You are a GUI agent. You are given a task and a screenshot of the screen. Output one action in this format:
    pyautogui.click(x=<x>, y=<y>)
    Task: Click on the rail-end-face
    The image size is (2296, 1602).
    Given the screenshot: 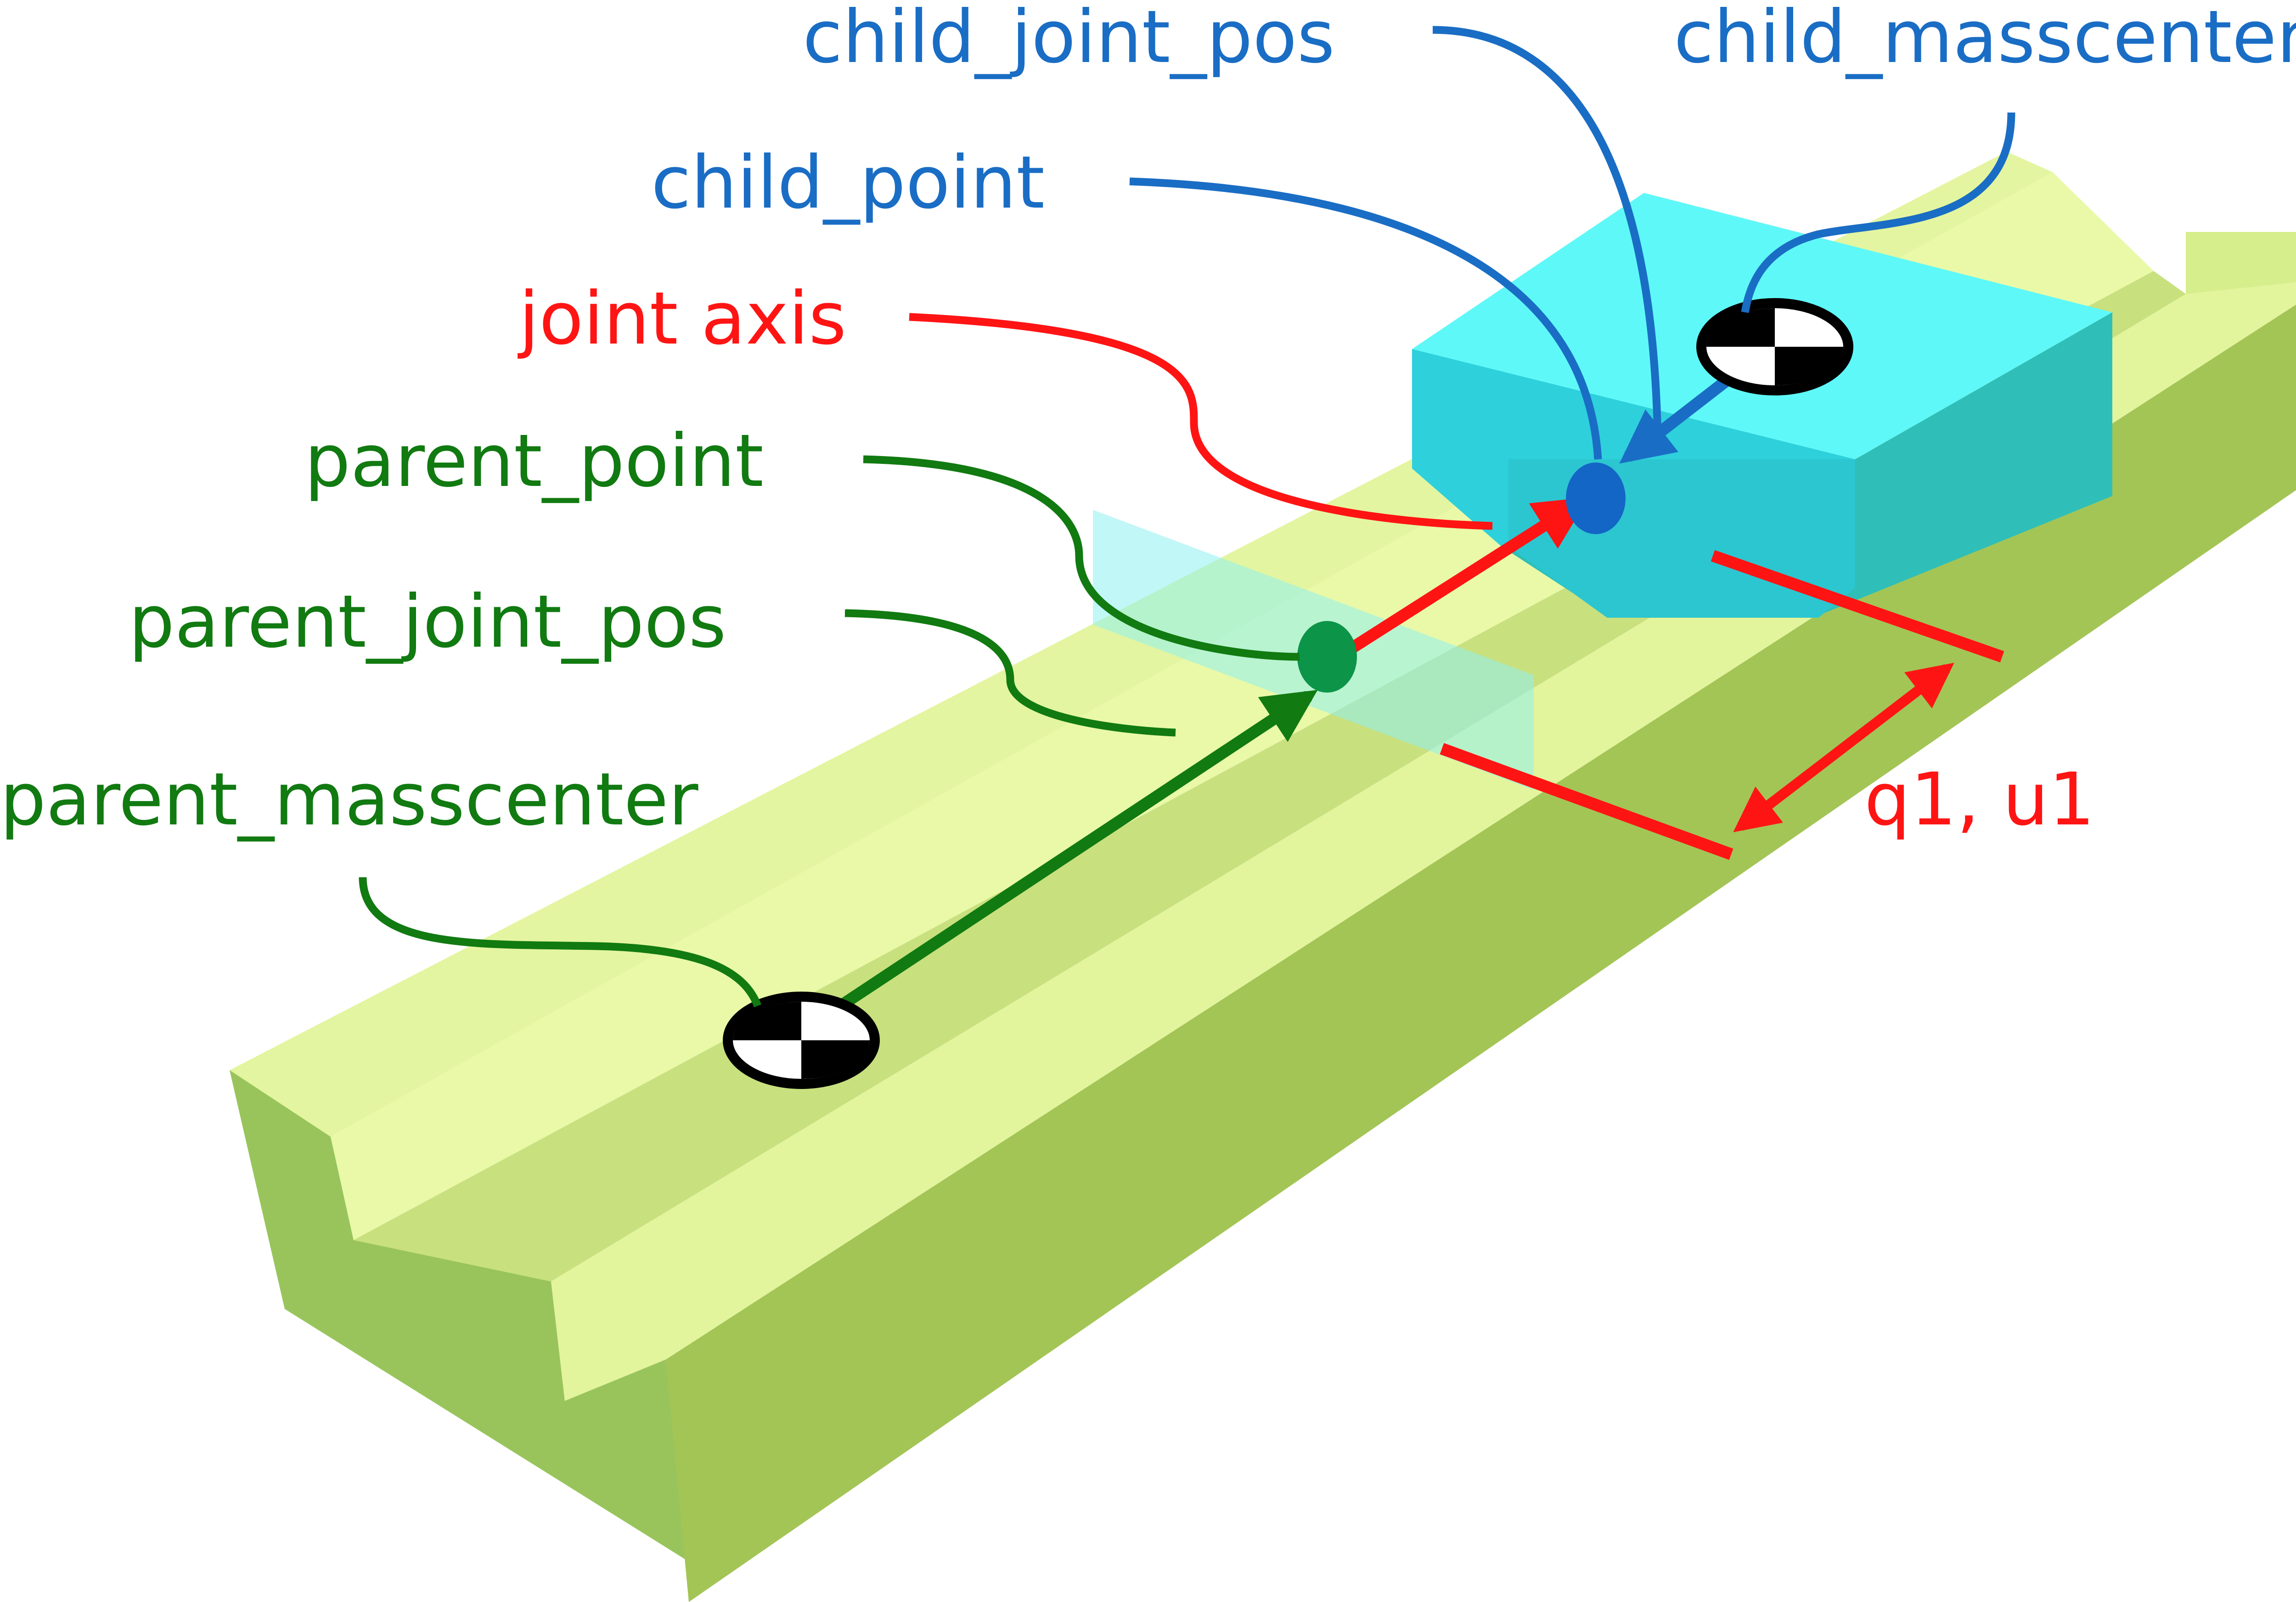 What is the action you would take?
    pyautogui.click(x=459, y=1316)
    